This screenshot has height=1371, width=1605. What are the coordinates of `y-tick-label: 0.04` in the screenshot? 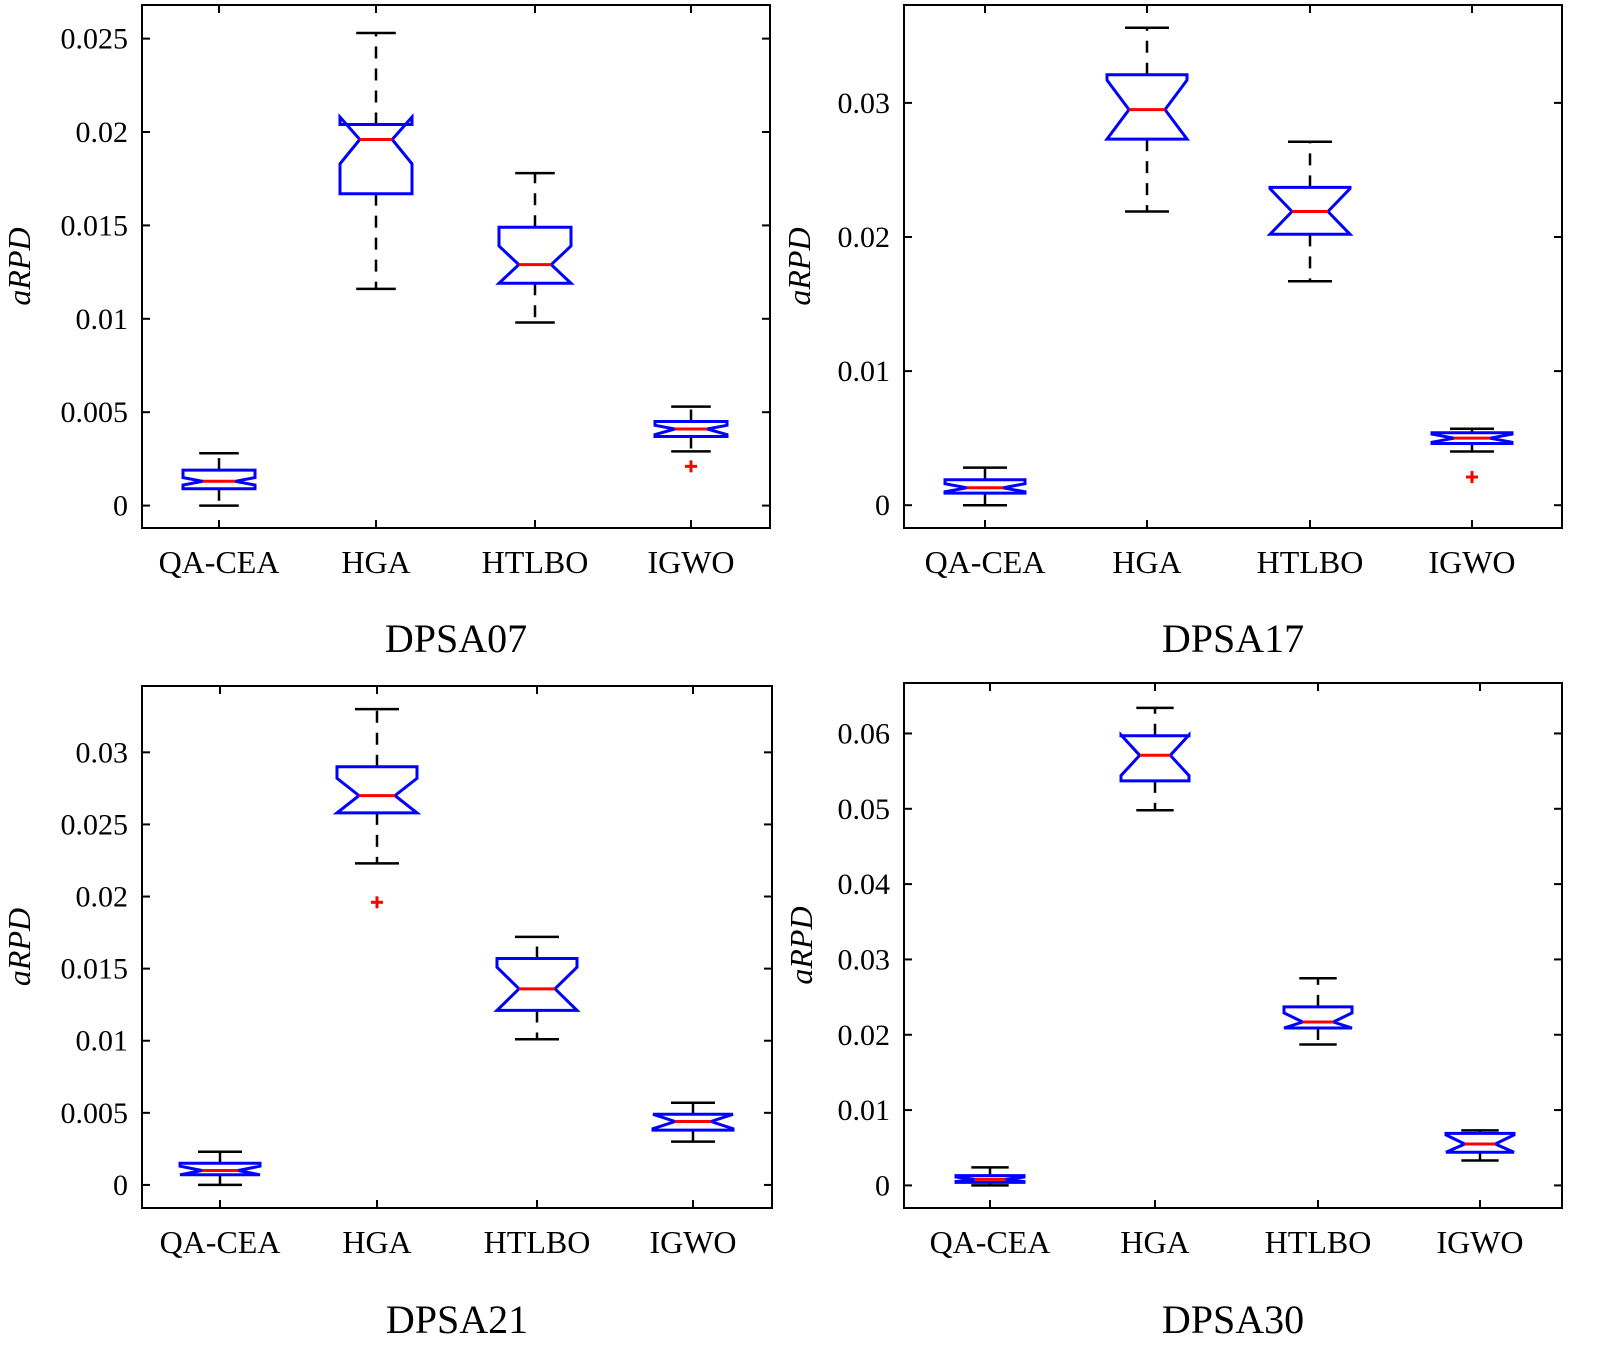 It's located at (864, 884).